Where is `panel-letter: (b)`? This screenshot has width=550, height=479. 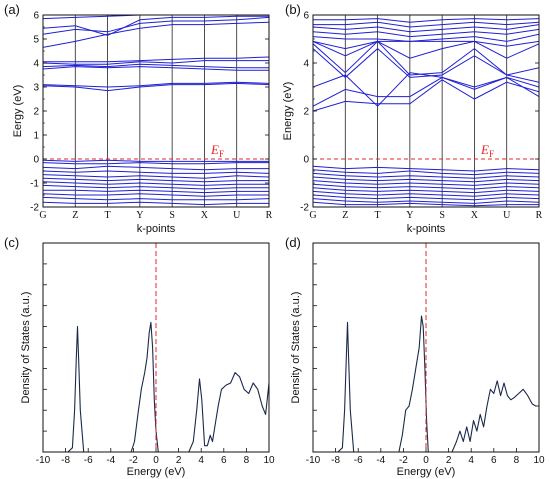
panel-letter: (b) is located at coordinates (293, 9).